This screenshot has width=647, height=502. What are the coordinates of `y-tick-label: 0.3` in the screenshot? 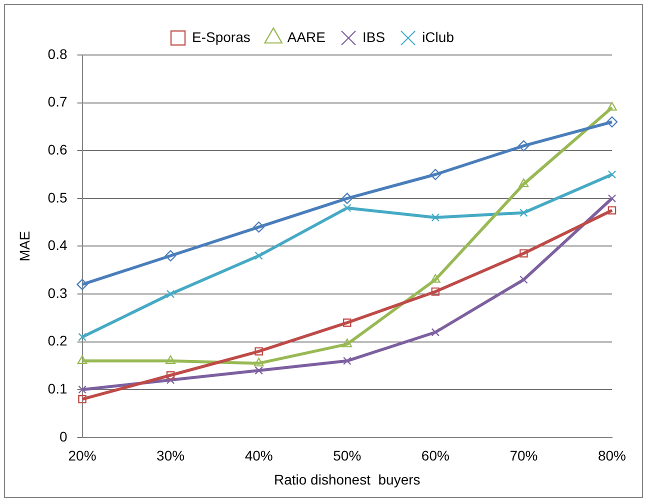 It's located at (58, 292).